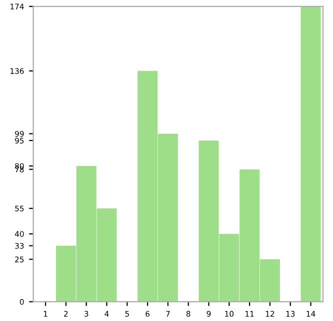  What do you see at coordinates (310, 154) in the screenshot?
I see `bar` at bounding box center [310, 154].